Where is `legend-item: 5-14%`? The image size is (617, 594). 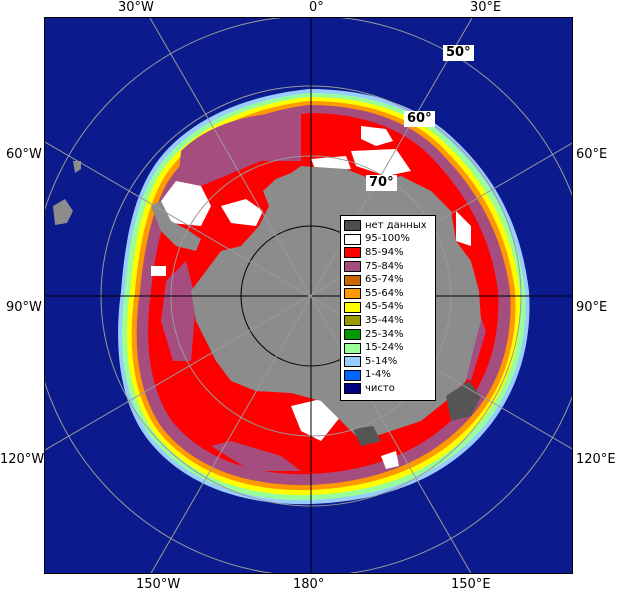
legend-item: 5-14% is located at coordinates (388, 362).